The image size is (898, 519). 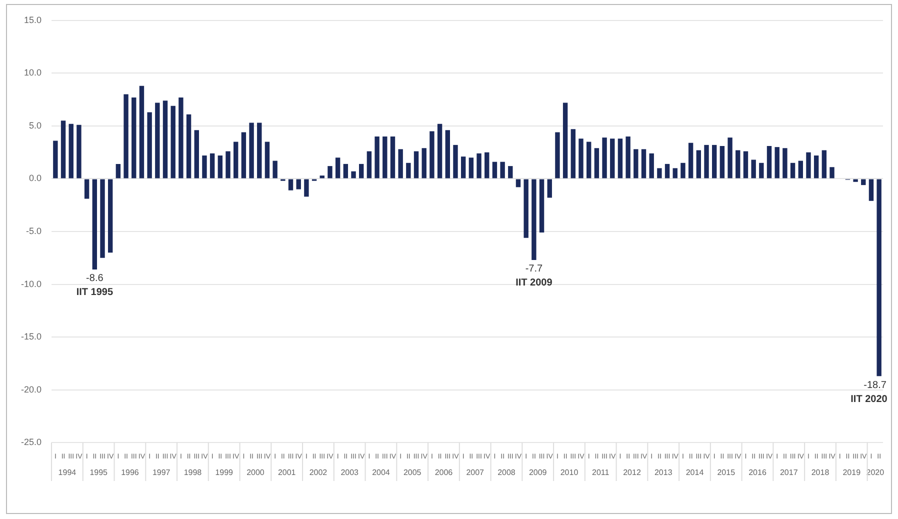 What do you see at coordinates (31, 337) in the screenshot?
I see `y-tick-label: -15.0` at bounding box center [31, 337].